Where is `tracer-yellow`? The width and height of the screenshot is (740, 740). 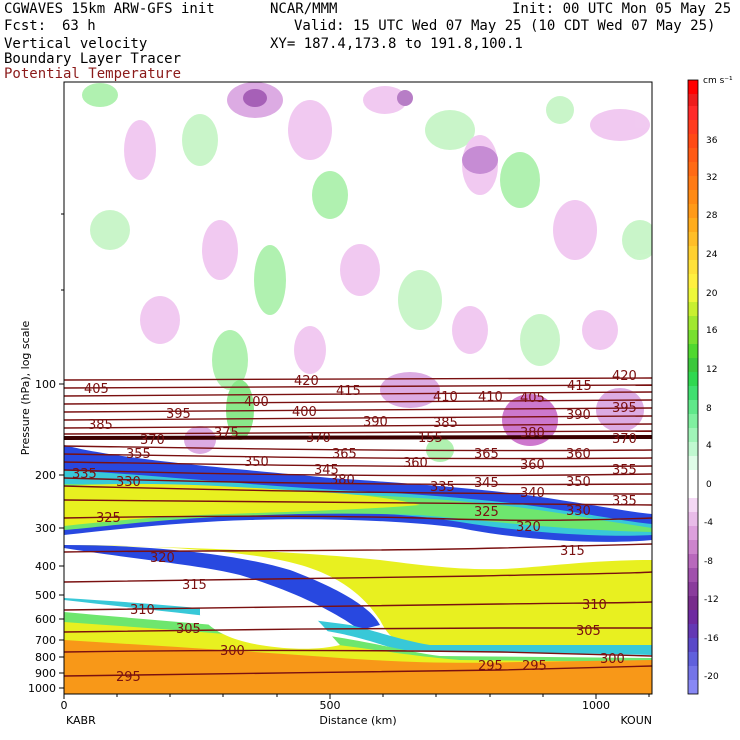
tracer-yellow is located at coordinates (242, 504).